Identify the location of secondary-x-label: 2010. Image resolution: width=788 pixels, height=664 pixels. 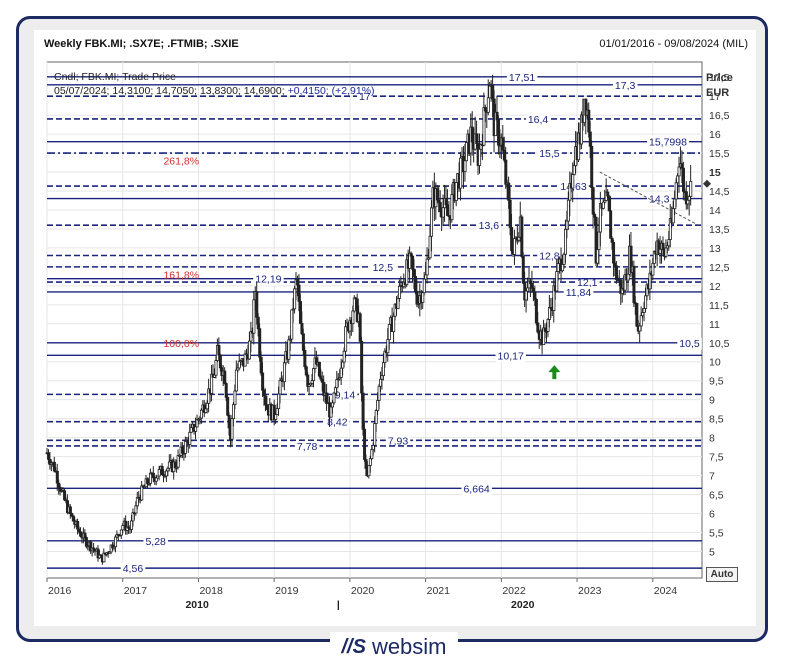
(197, 605).